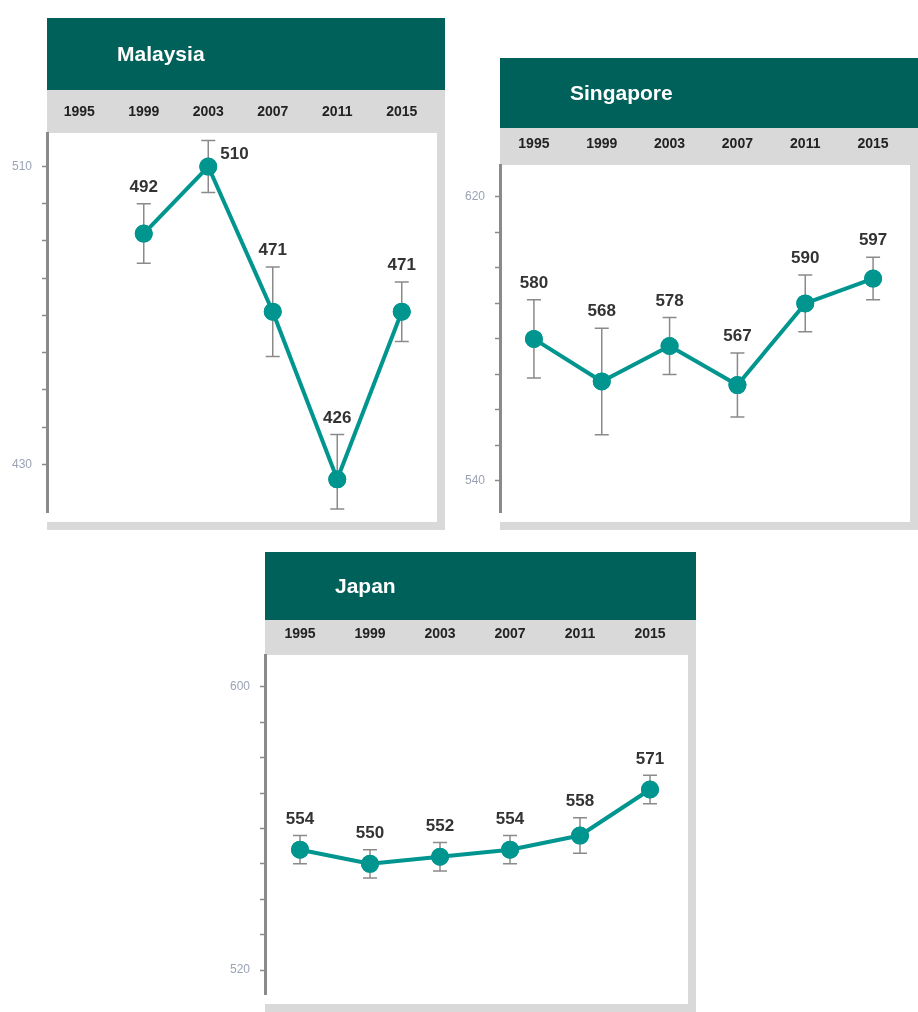  I want to click on data-label: 590, so click(805, 258).